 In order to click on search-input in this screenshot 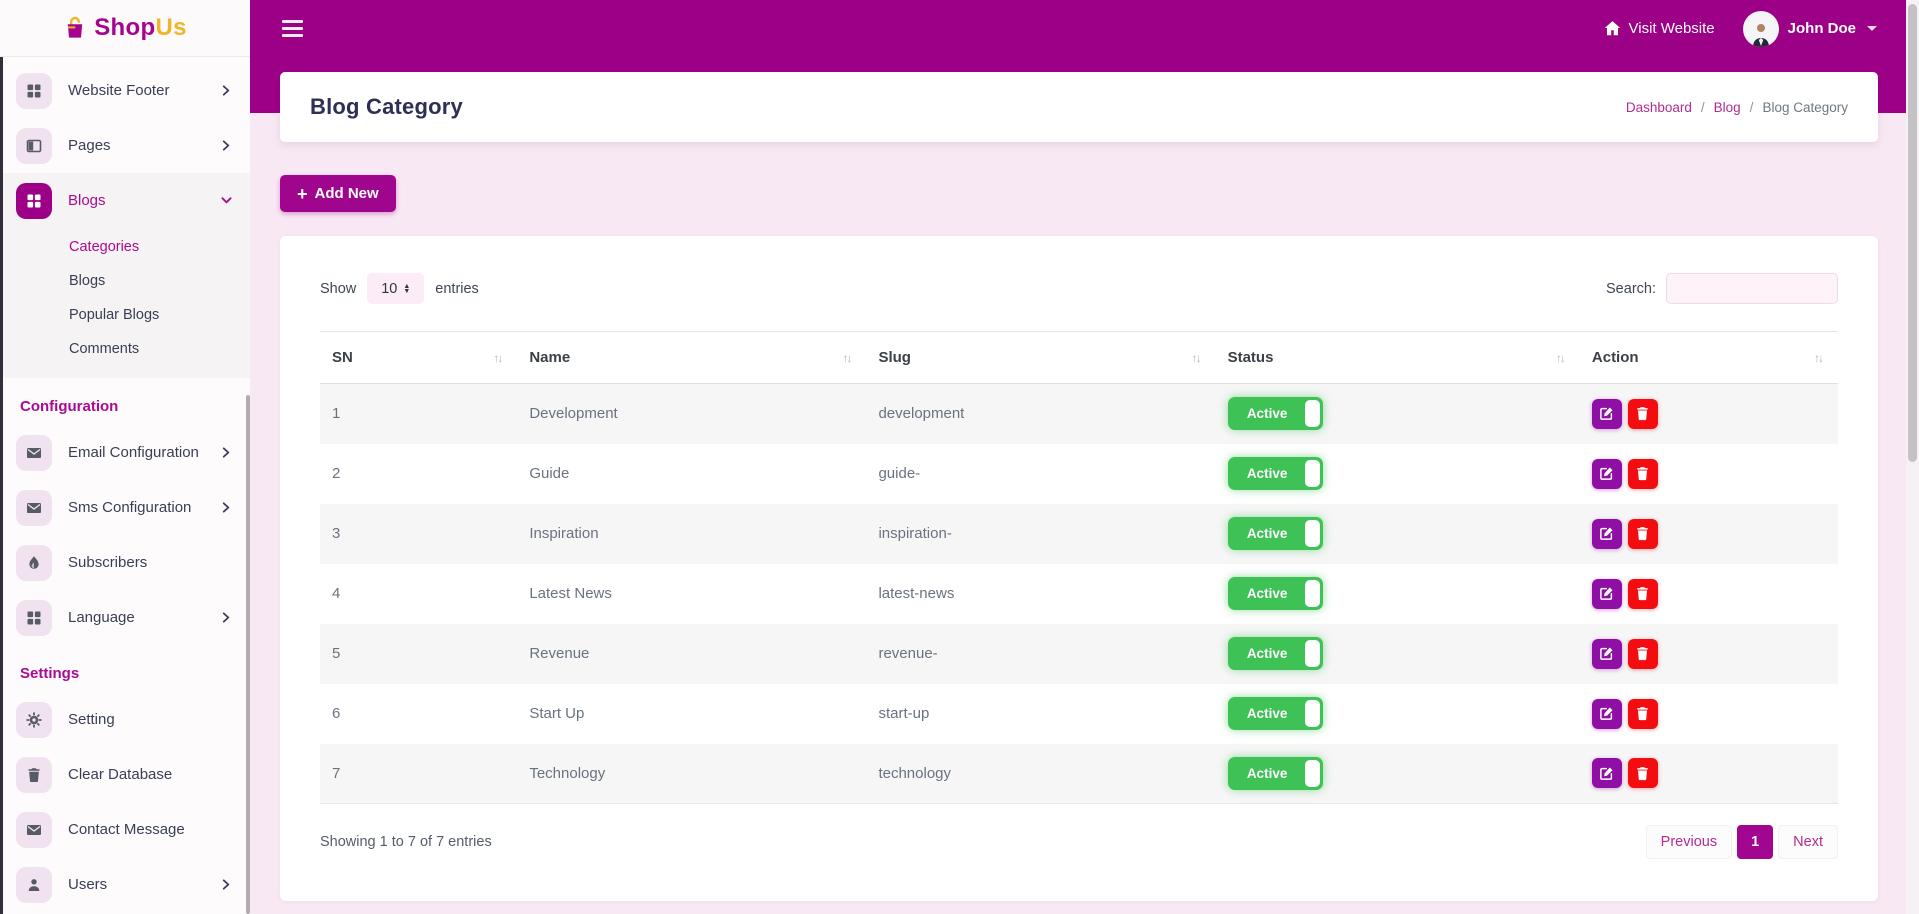, I will do `click(1752, 288)`.